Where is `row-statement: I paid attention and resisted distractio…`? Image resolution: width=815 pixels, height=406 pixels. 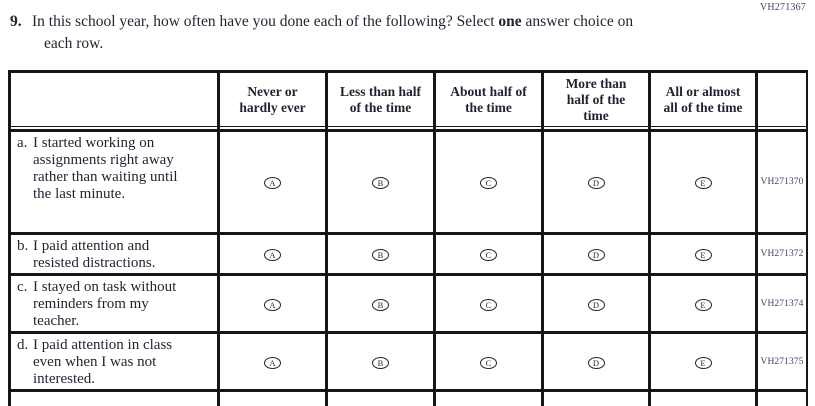 row-statement: I paid attention and resisted distractio… is located at coordinates (94, 254).